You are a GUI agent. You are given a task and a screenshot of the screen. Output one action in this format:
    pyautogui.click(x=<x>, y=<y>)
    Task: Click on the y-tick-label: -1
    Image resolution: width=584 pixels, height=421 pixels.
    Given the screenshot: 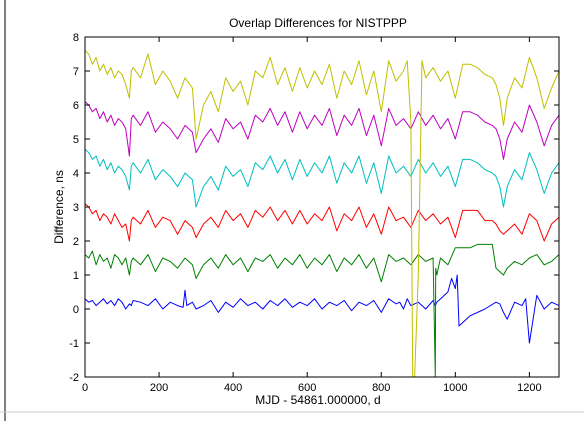 What is the action you would take?
    pyautogui.click(x=74, y=344)
    